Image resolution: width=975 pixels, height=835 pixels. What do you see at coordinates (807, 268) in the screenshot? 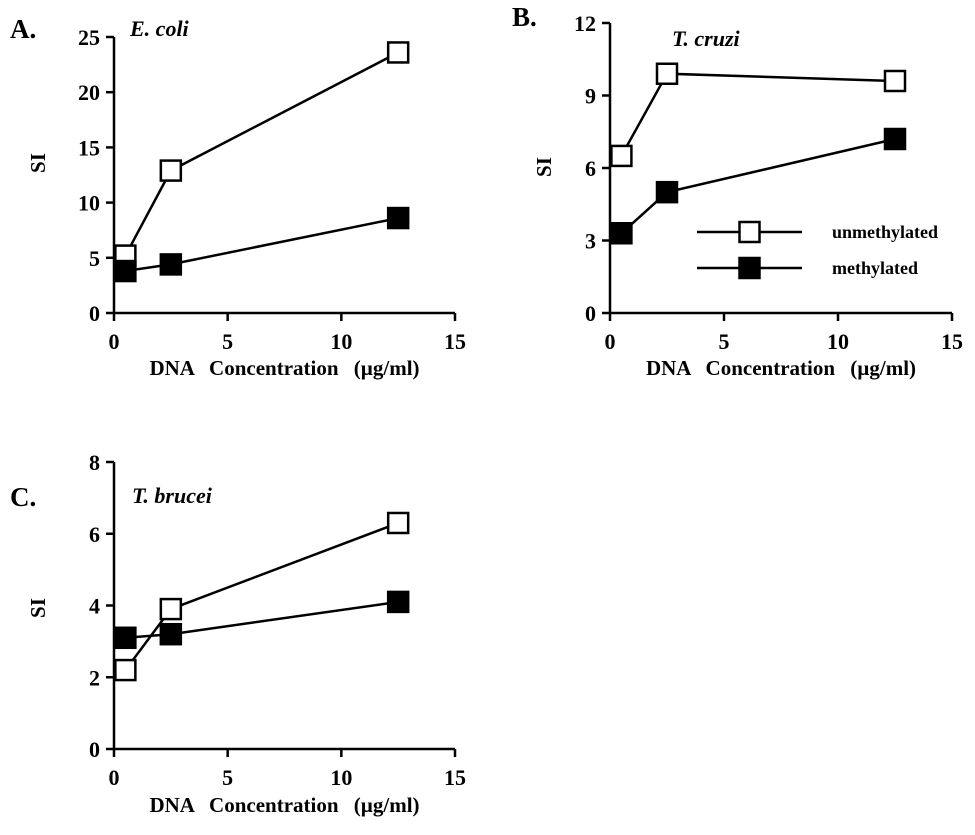
I see `legend-item-methylated: methylated` at bounding box center [807, 268].